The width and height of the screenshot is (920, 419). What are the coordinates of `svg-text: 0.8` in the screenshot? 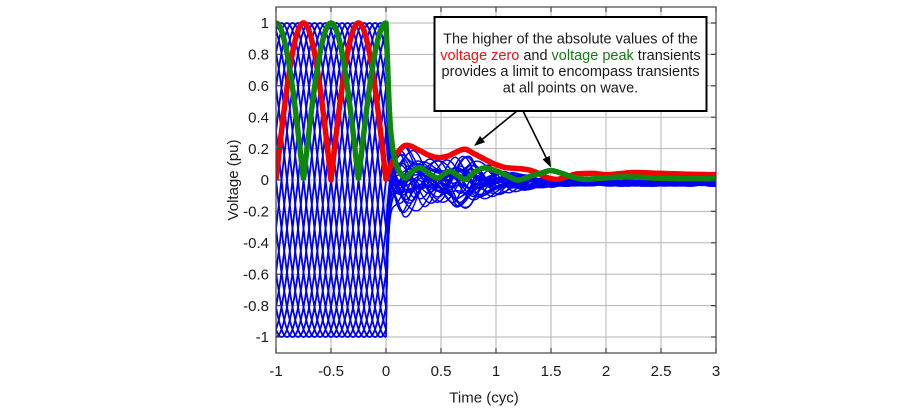 It's located at (258, 55).